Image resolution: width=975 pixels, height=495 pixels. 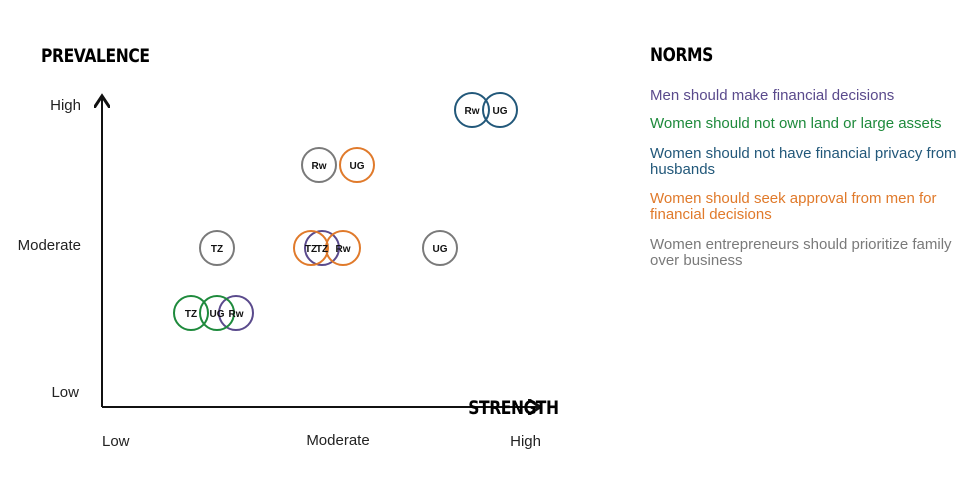 What do you see at coordinates (65, 392) in the screenshot?
I see `y-label: Low` at bounding box center [65, 392].